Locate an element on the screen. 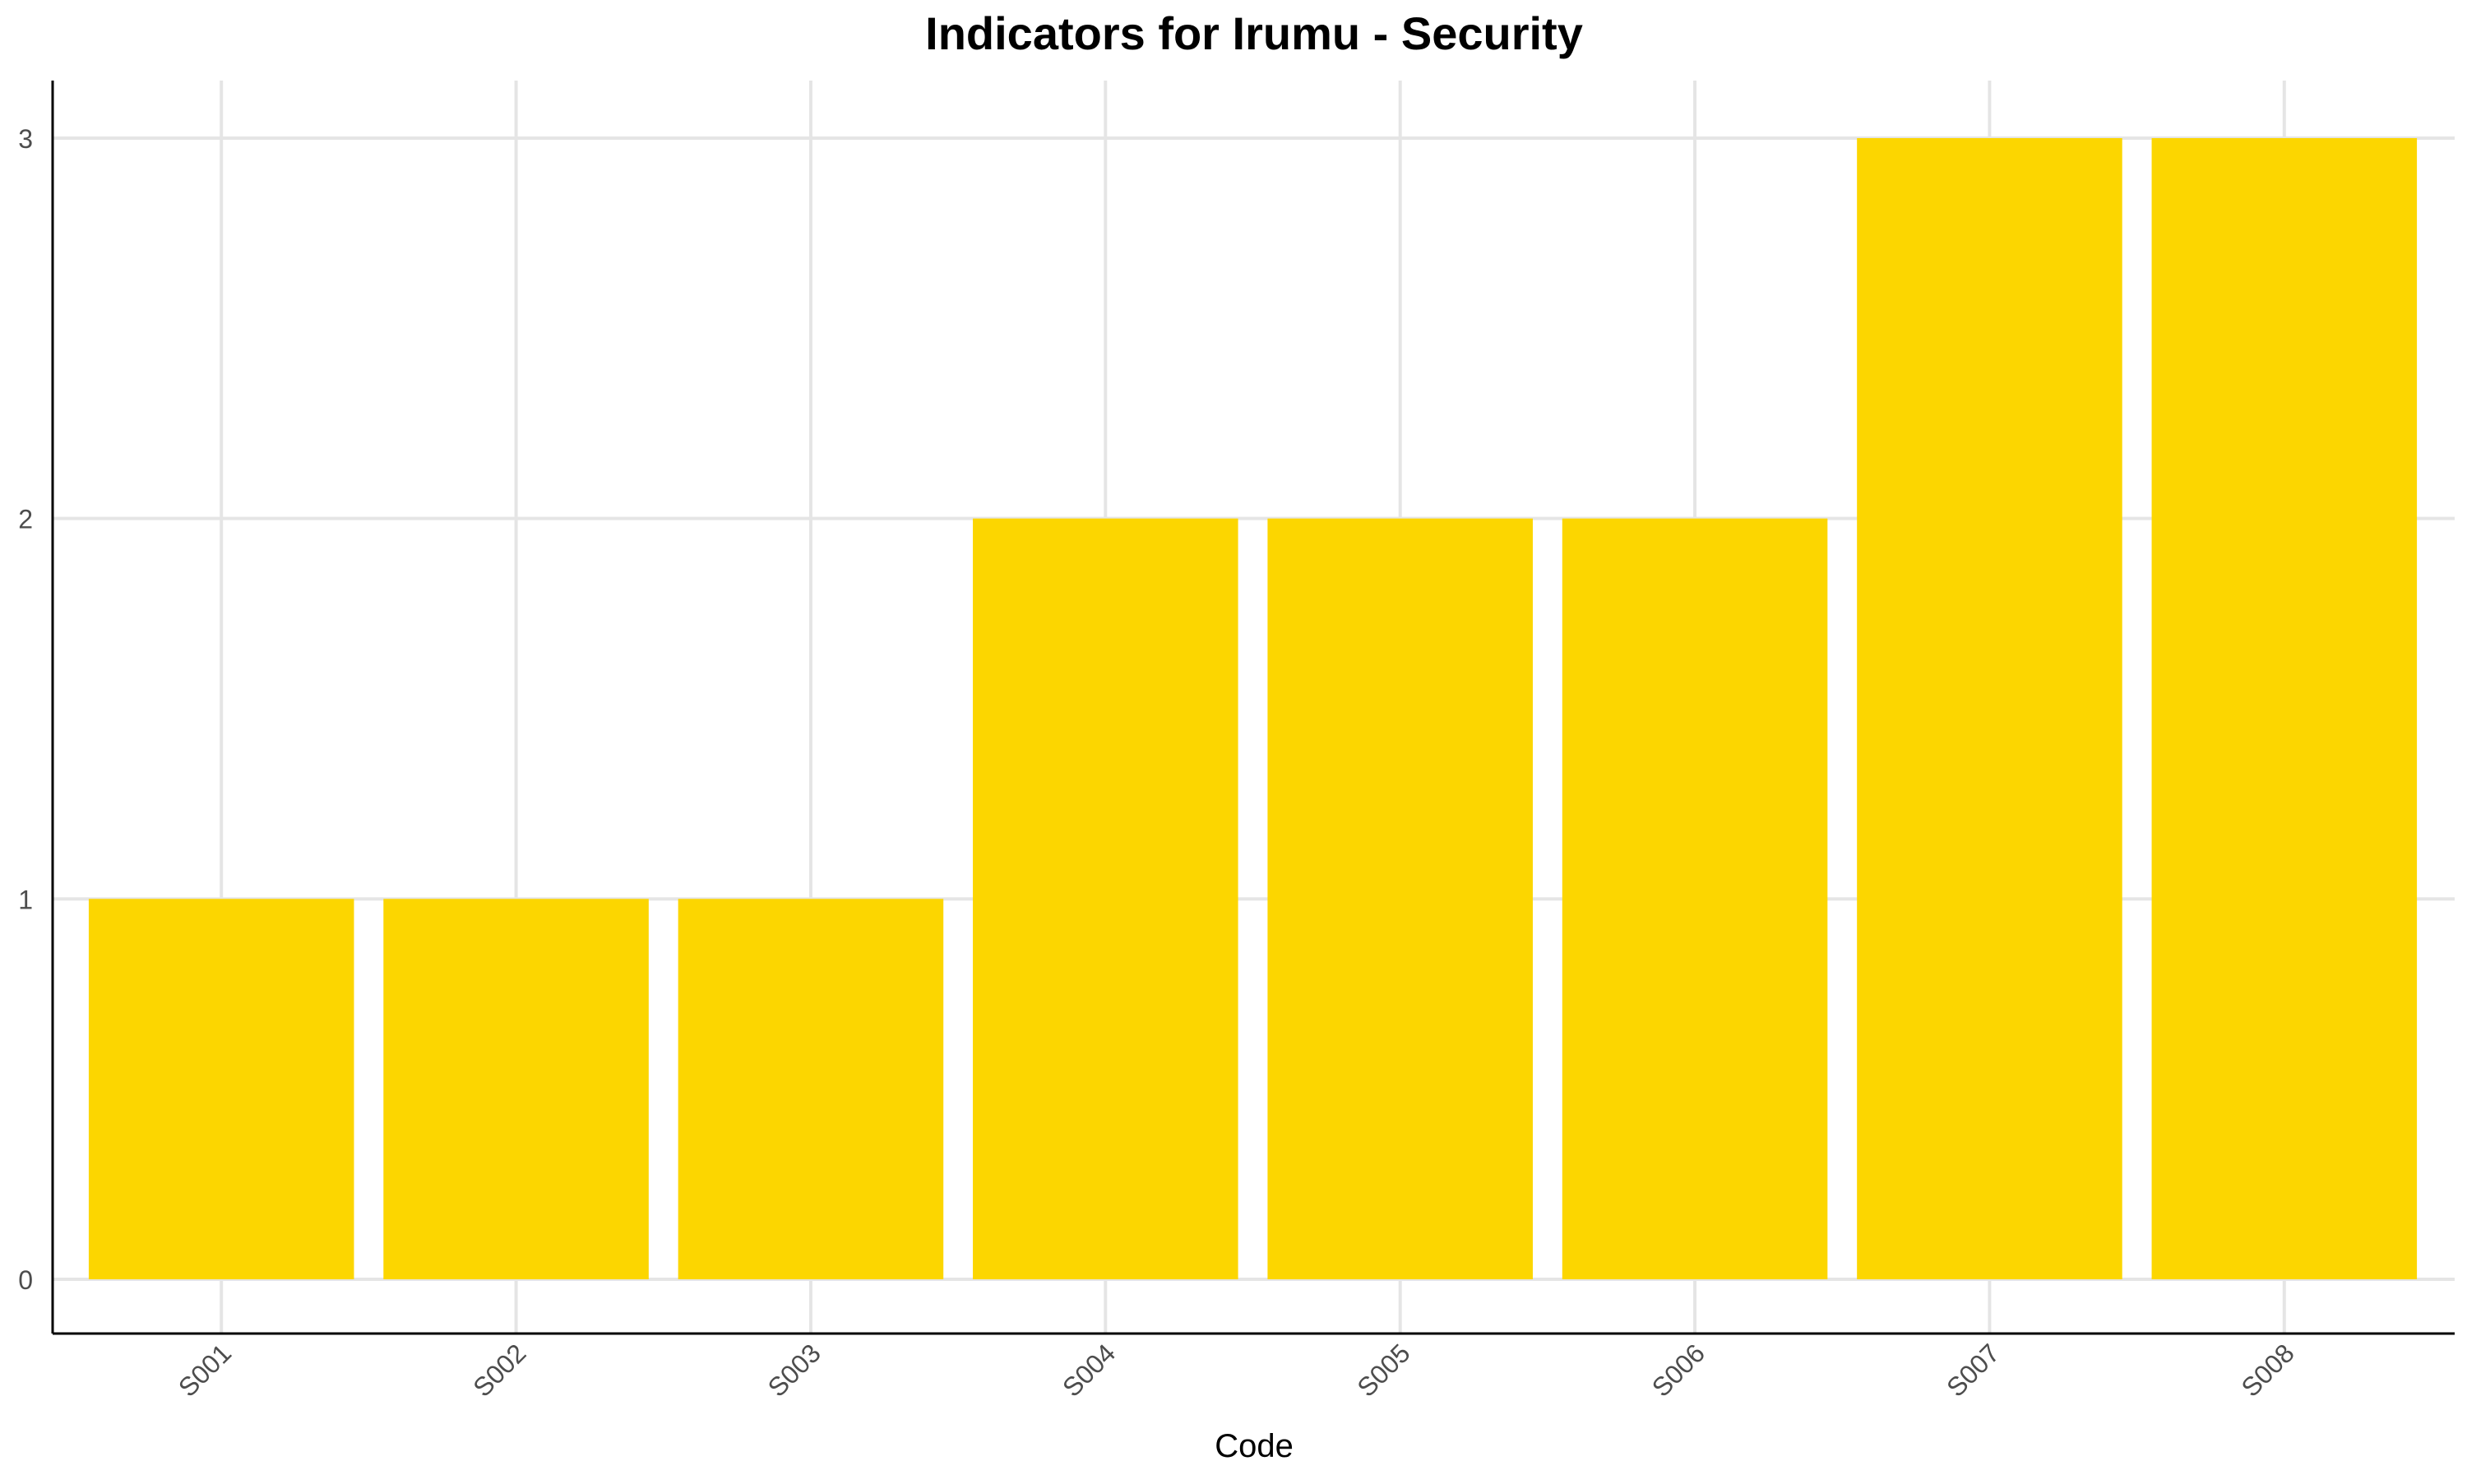  bar-s004 is located at coordinates (1105, 898).